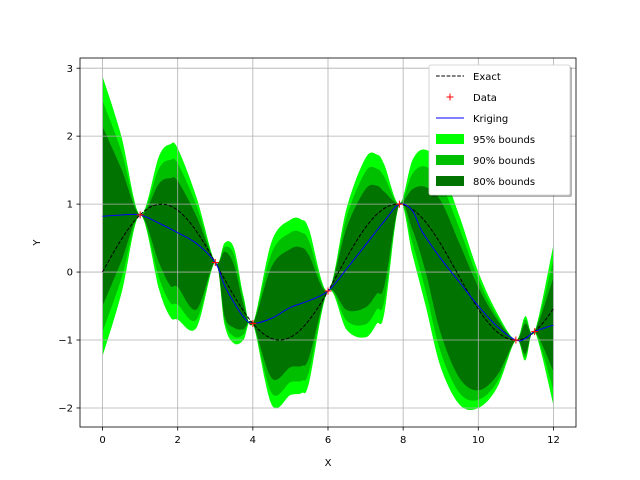 The width and height of the screenshot is (640, 480). What do you see at coordinates (553, 440) in the screenshot?
I see `x-tick-label: 12` at bounding box center [553, 440].